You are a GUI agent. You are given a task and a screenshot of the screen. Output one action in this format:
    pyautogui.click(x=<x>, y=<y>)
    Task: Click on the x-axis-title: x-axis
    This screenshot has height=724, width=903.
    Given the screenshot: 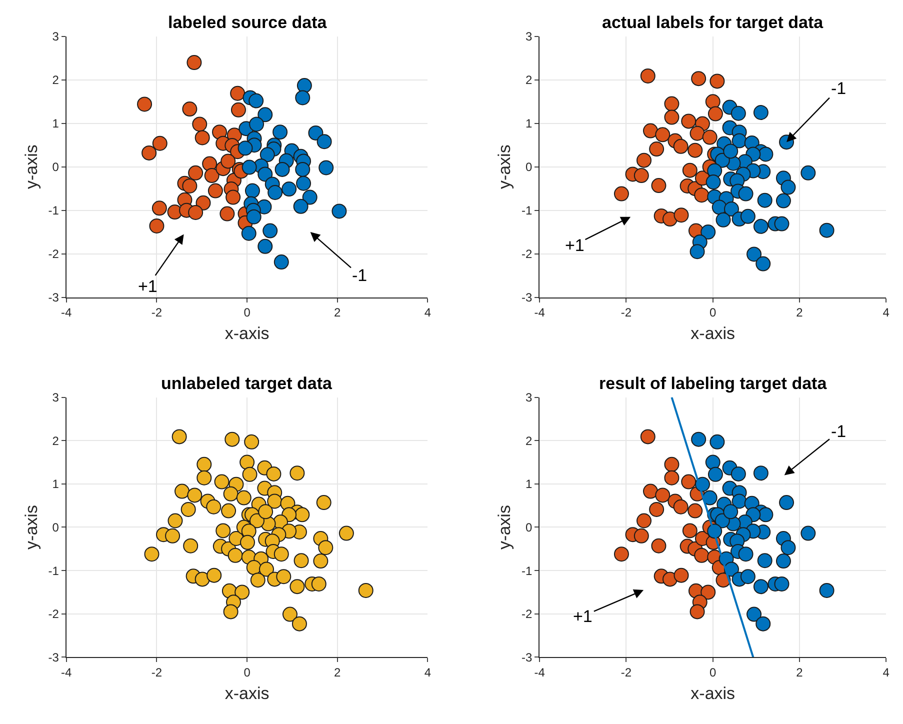 What is the action you would take?
    pyautogui.click(x=247, y=334)
    